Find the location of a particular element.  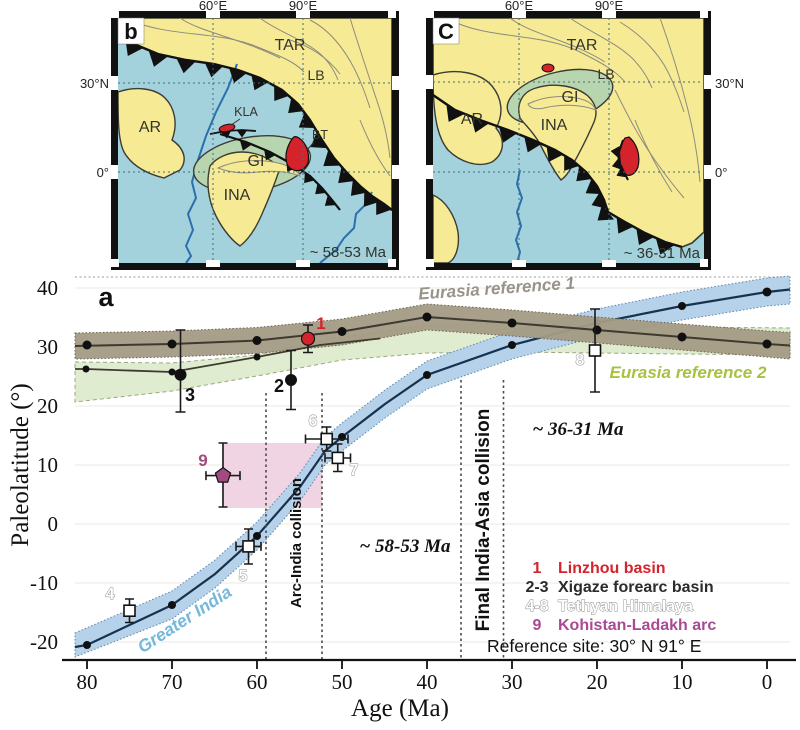

eurasia-ref1-label: Eurasia reference 1 is located at coordinates (497, 289).